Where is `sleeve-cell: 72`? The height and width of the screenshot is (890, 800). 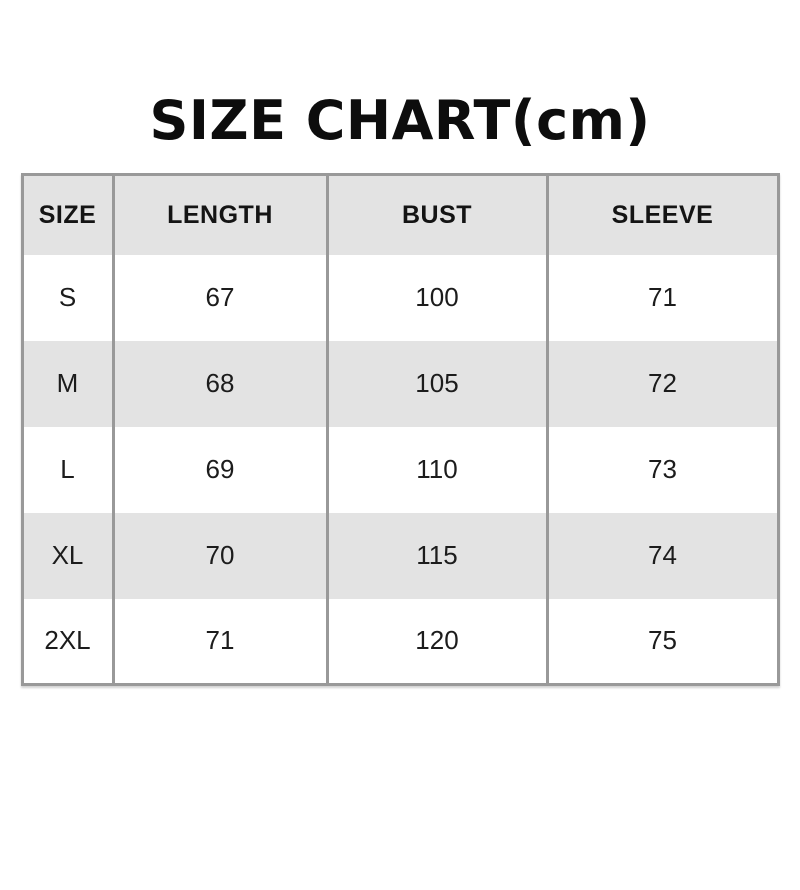 sleeve-cell: 72 is located at coordinates (661, 383).